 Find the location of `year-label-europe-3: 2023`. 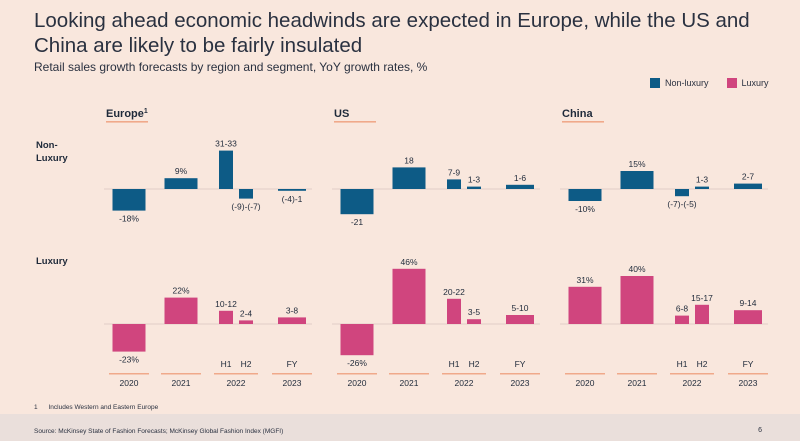

year-label-europe-3: 2023 is located at coordinates (292, 383).